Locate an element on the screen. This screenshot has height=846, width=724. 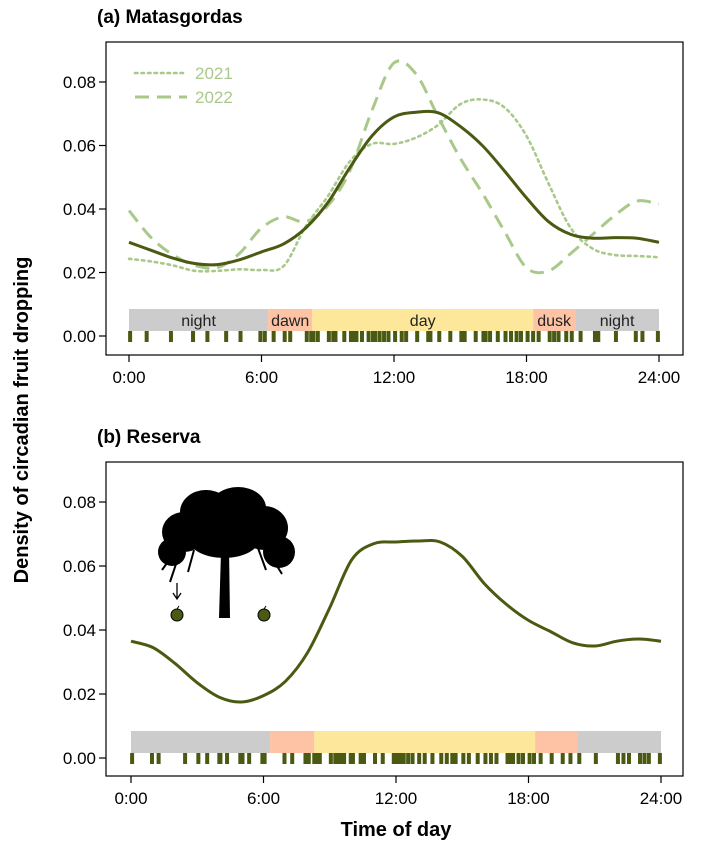
panel-a-series-overall is located at coordinates (394, 188).